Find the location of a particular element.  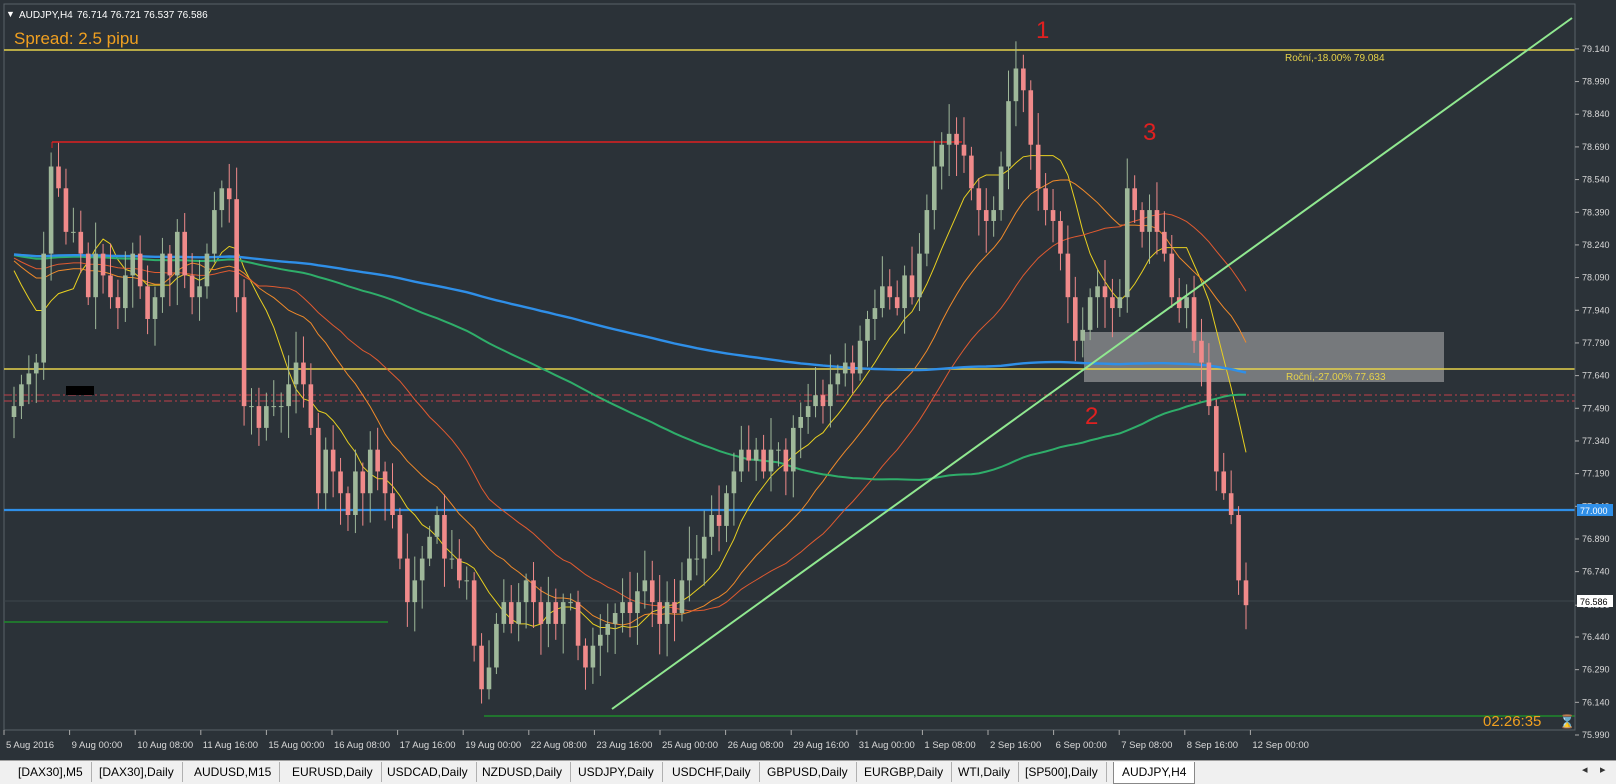

time-tick-label: 6 Sep 00:00 is located at coordinates (1081, 745).